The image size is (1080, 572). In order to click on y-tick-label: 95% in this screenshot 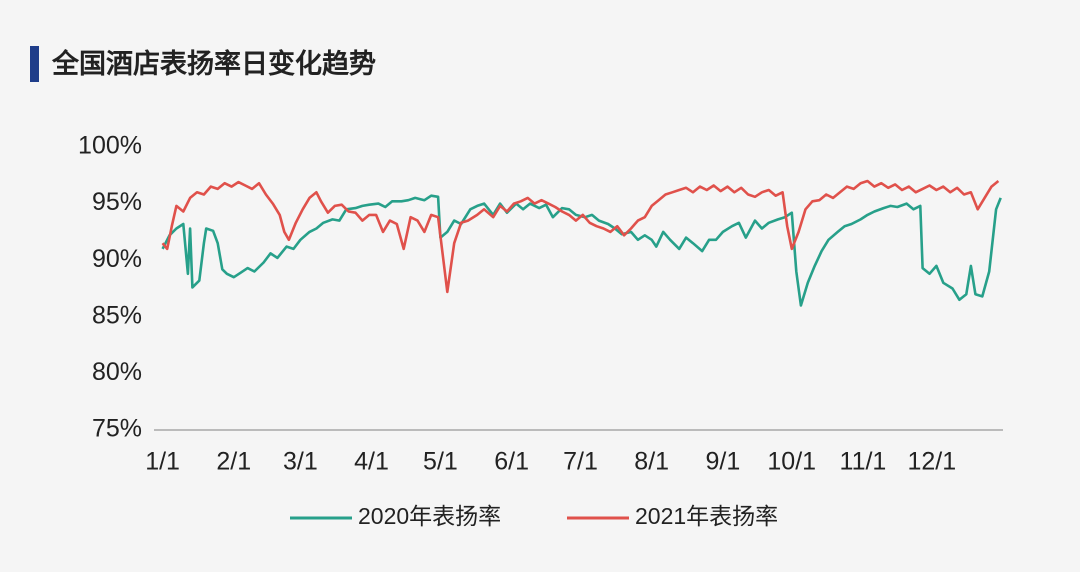, I will do `click(117, 202)`.